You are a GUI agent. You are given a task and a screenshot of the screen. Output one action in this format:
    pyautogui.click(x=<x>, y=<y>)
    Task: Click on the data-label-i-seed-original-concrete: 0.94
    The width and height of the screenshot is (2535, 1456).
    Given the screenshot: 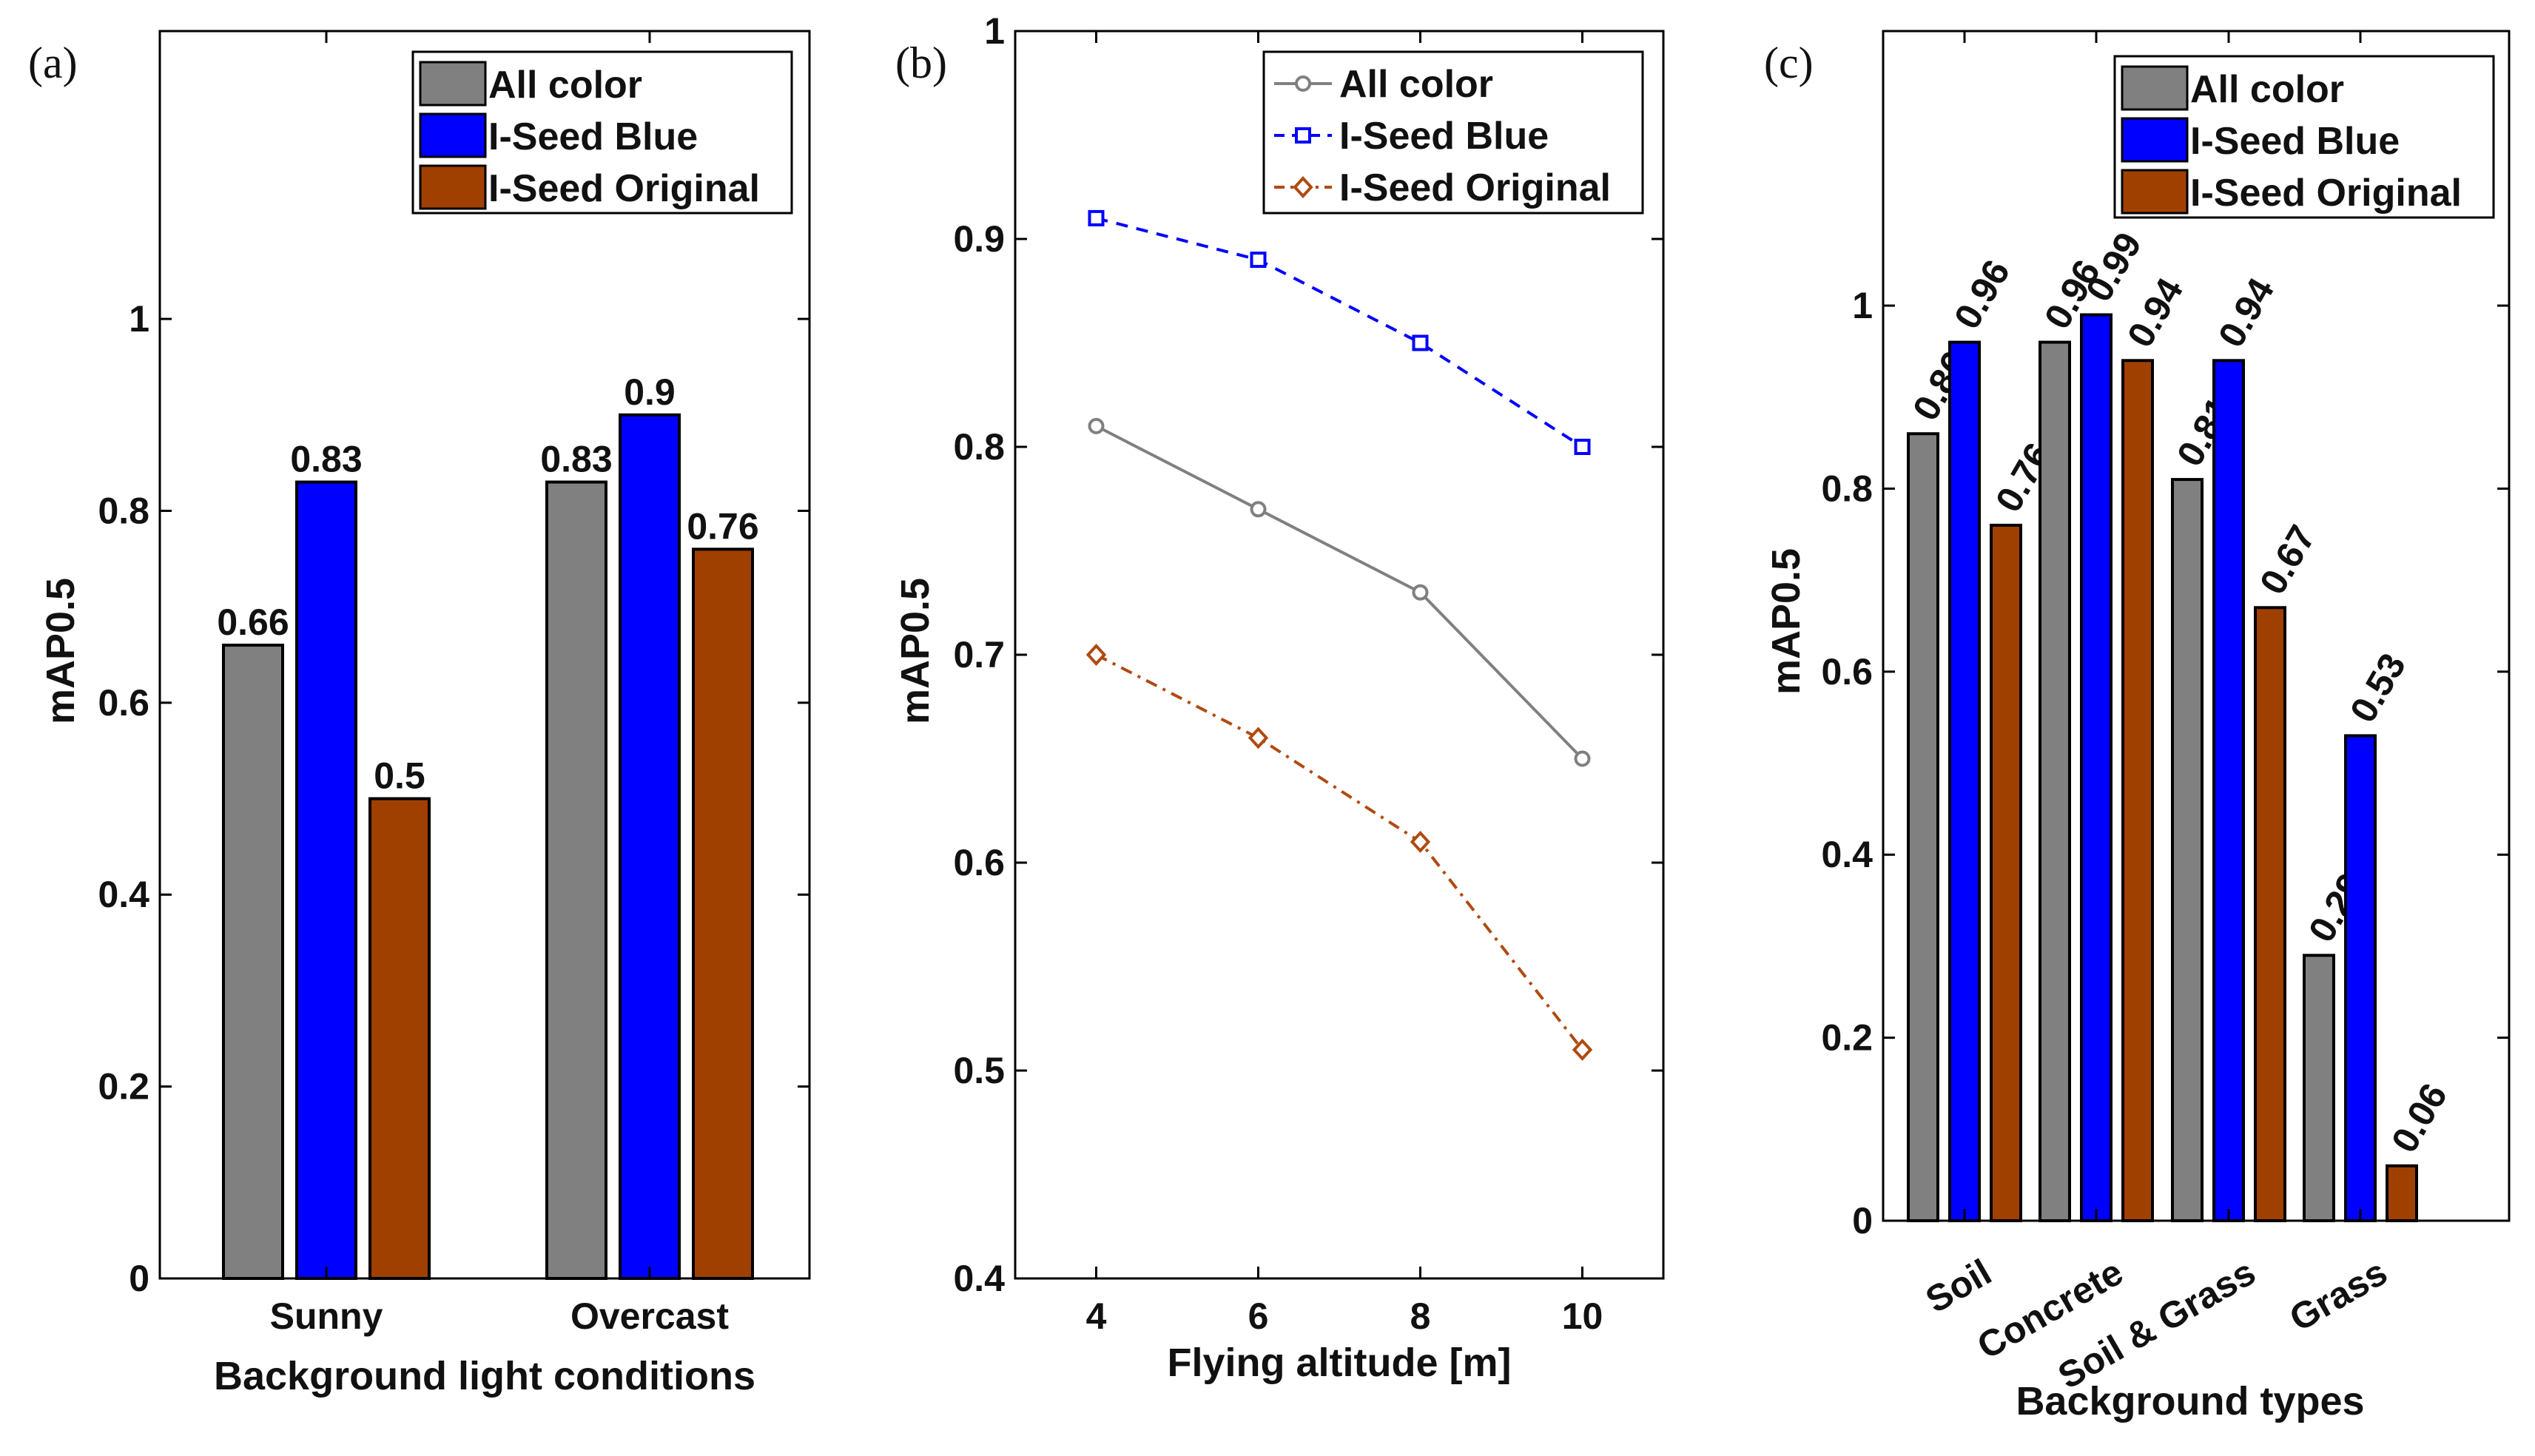 What is the action you would take?
    pyautogui.click(x=2155, y=312)
    